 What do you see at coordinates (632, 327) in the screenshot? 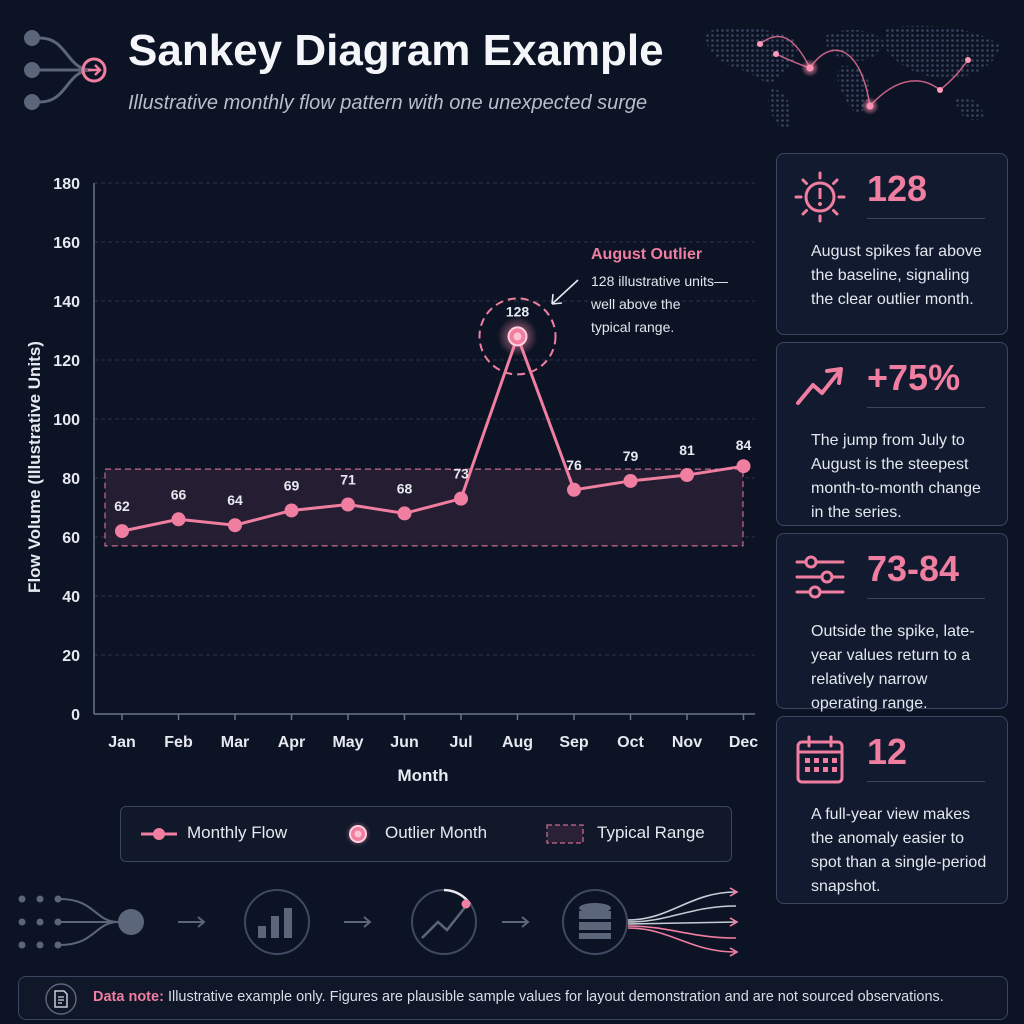
I see `annotation-line: typical range.` at bounding box center [632, 327].